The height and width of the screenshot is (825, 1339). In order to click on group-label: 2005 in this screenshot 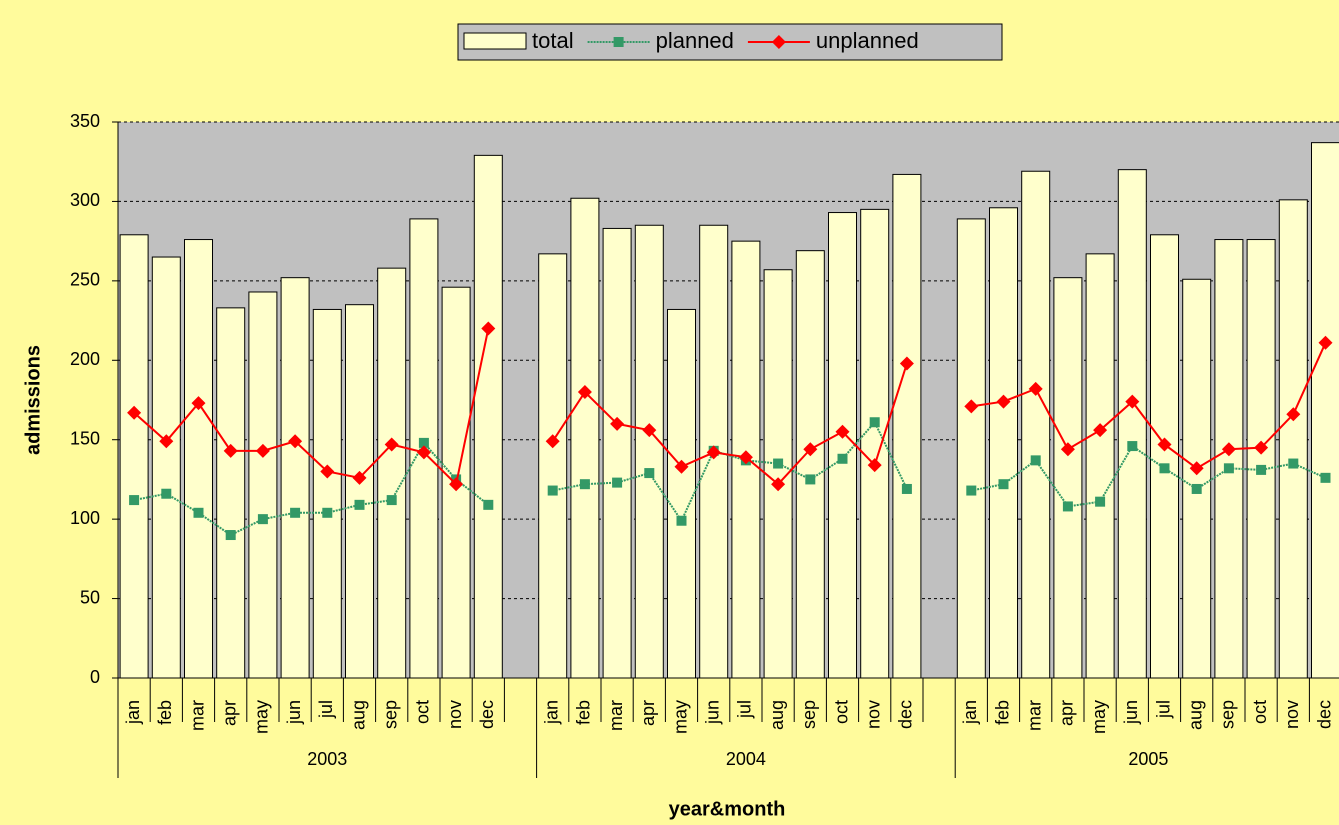, I will do `click(1148, 759)`.